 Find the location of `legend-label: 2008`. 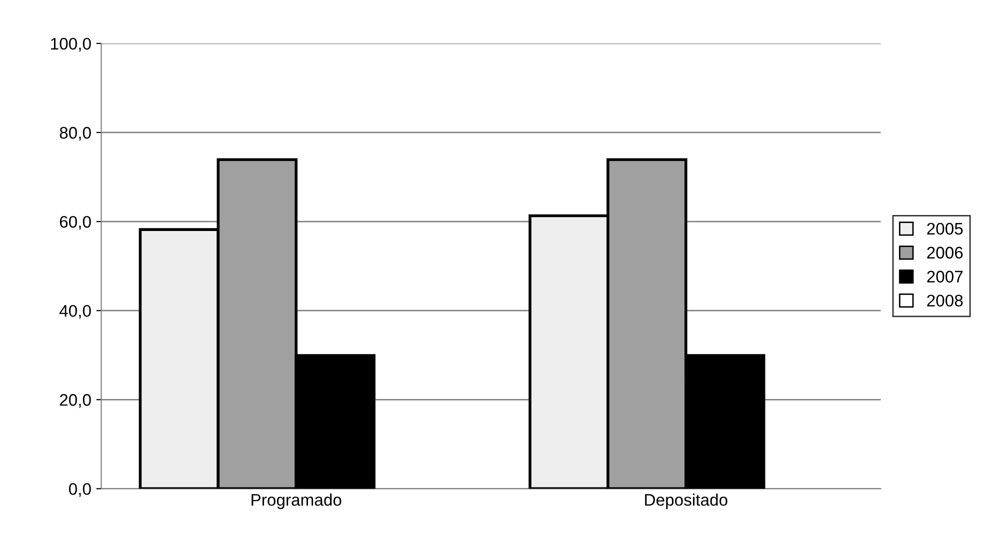

legend-label: 2008 is located at coordinates (945, 300).